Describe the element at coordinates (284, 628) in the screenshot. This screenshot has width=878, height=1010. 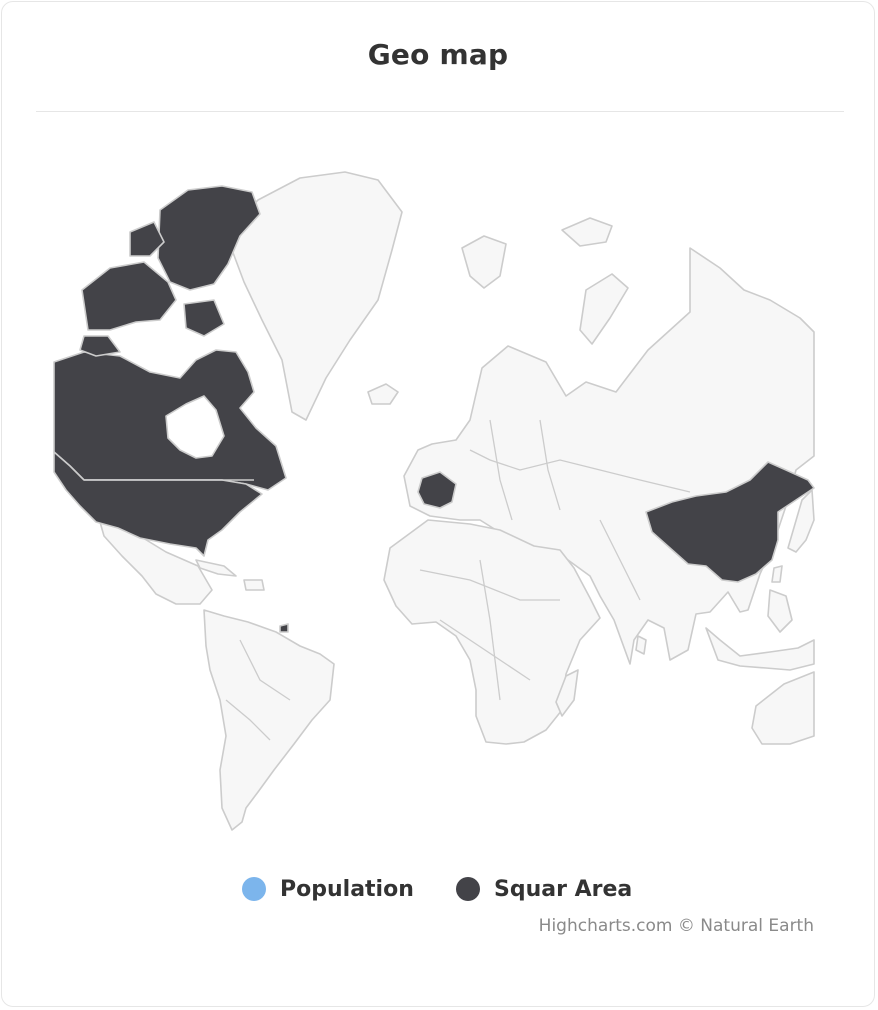
I see `country-trinidad` at that location.